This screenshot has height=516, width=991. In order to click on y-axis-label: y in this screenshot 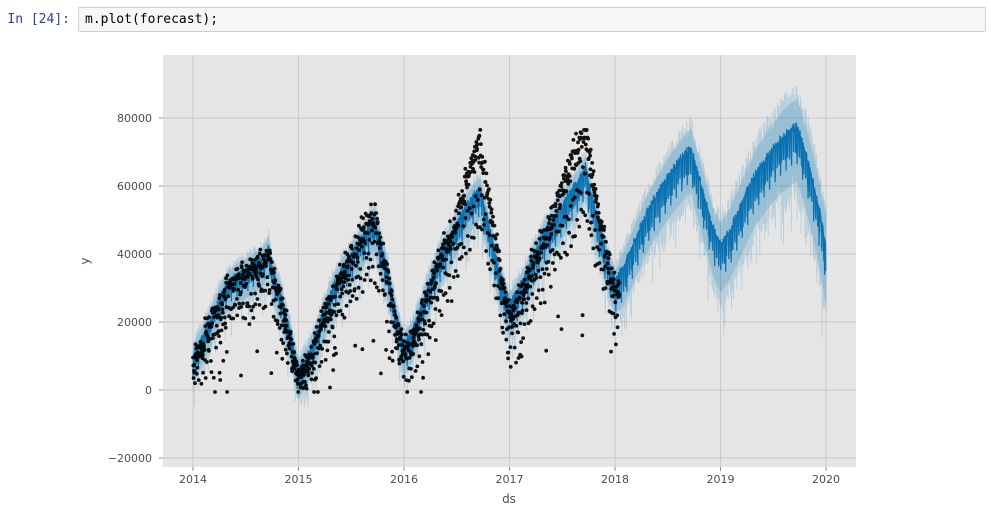, I will do `click(85, 260)`.